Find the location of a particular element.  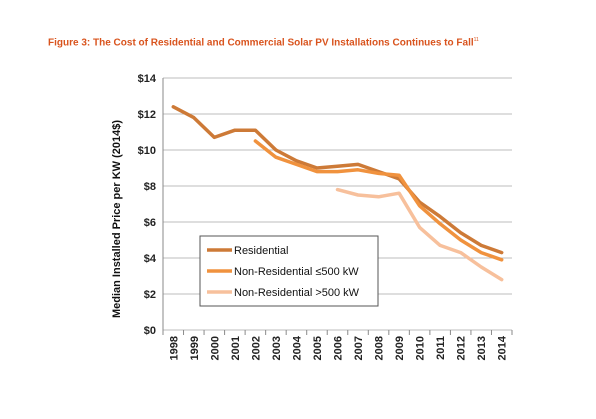

x-tick-label: 2007 is located at coordinates (359, 348).